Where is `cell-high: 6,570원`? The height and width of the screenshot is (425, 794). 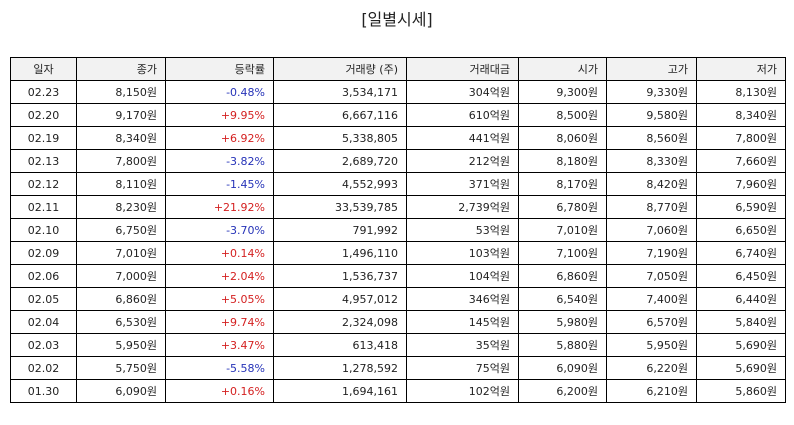
cell-high: 6,570원 is located at coordinates (651, 322).